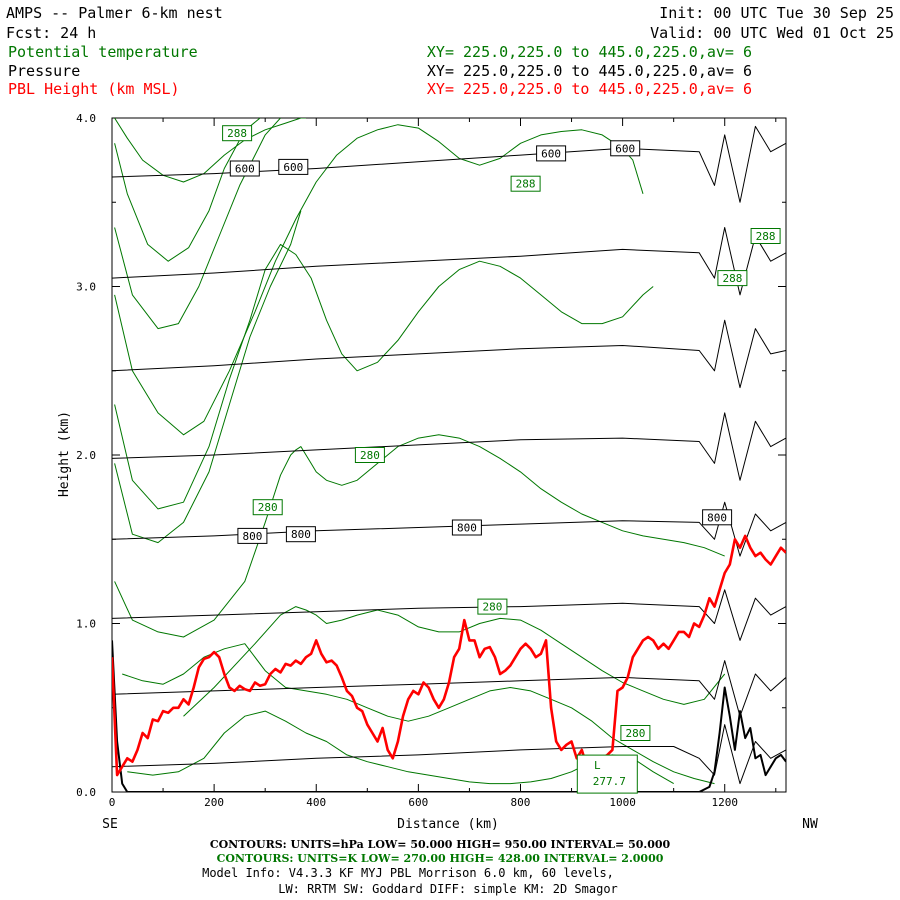  Describe the element at coordinates (86, 624) in the screenshot. I see `y-tick-label: 1.0` at that location.